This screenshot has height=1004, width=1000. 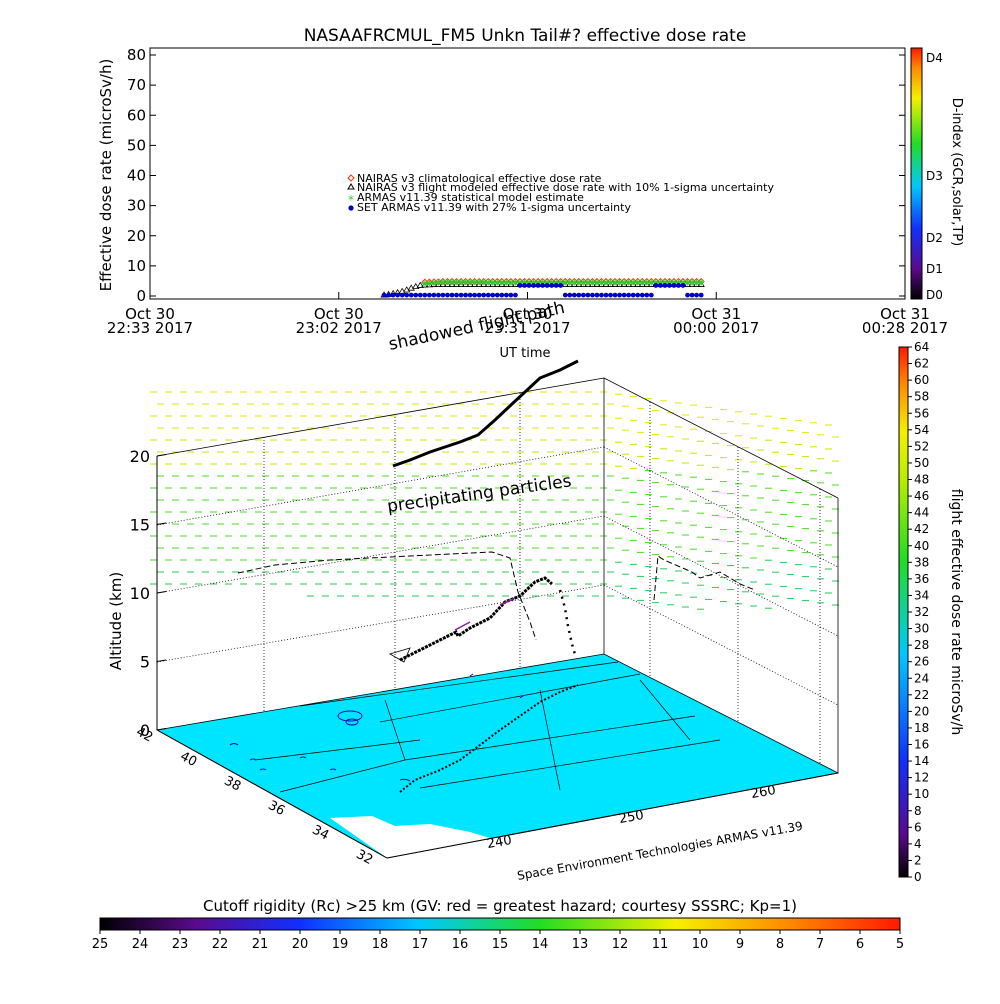 I want to click on dindex-level-d0: D0, so click(x=934, y=295).